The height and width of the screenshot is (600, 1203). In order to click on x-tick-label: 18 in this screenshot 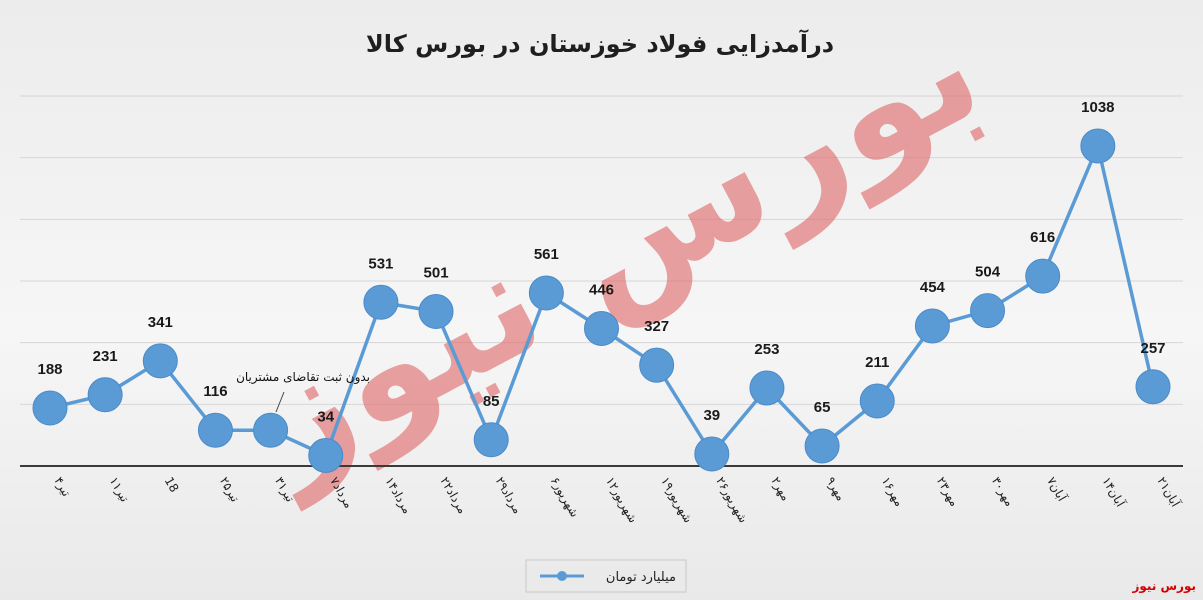, I will do `click(172, 485)`.